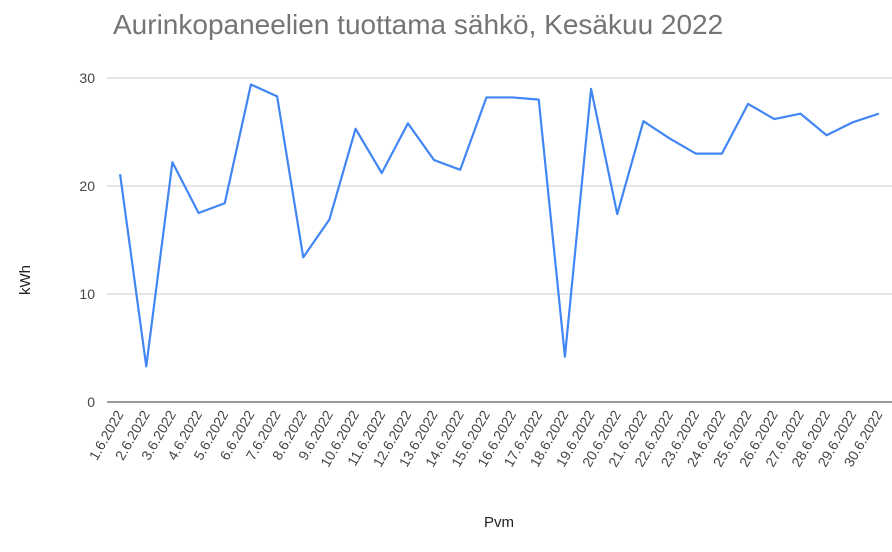  I want to click on y-tick-label: 10, so click(87, 294).